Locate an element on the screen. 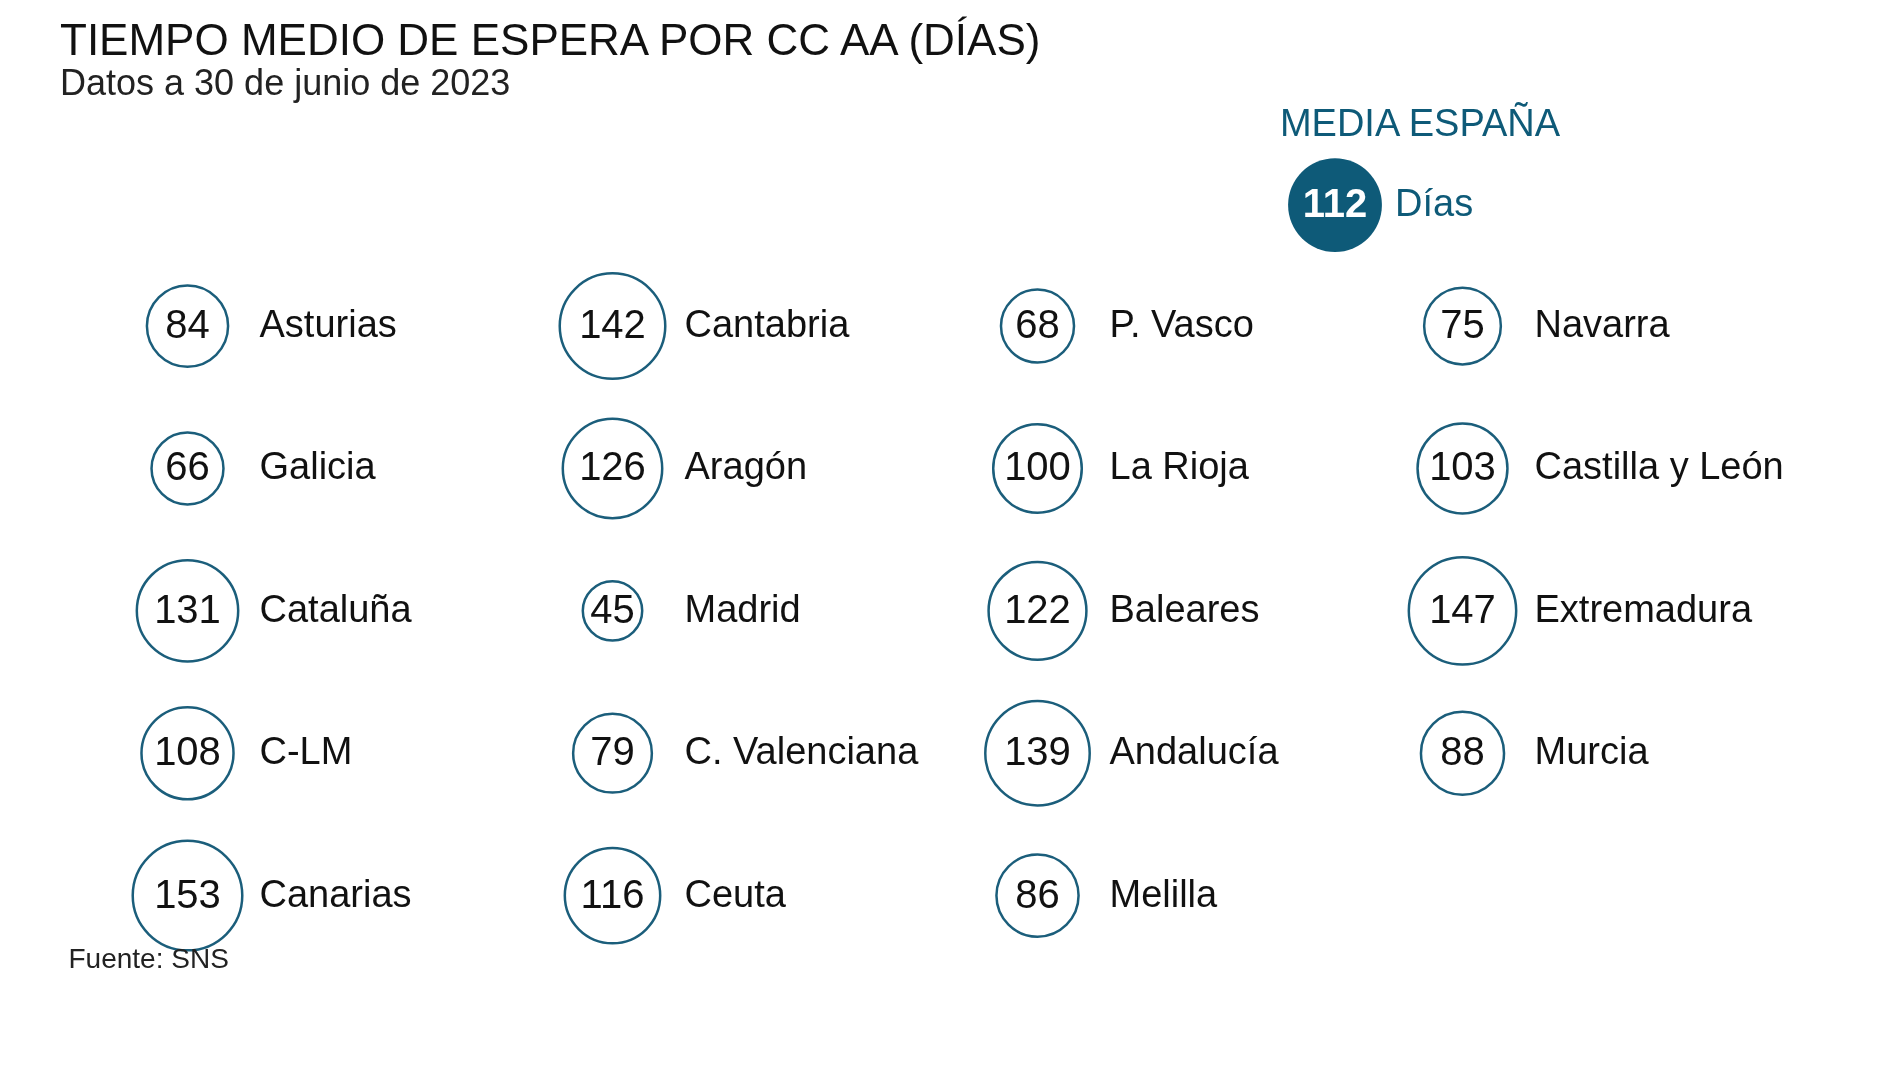  category-label: C. Valenciana is located at coordinates (802, 751).